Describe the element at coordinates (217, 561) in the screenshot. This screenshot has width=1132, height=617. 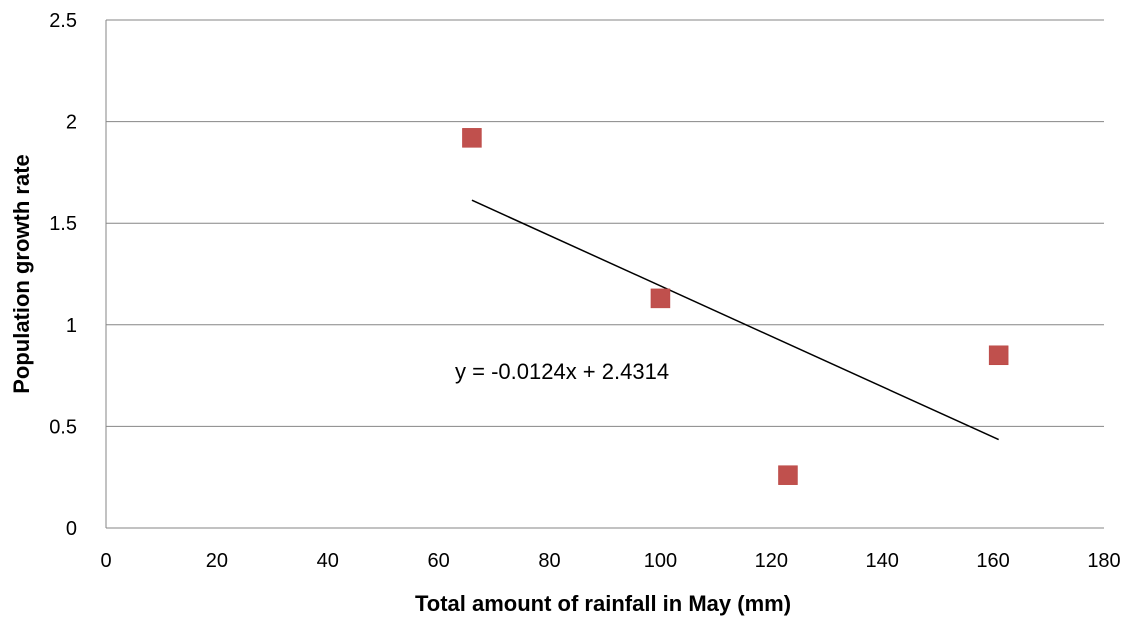
I see `x-tick-label: 20` at that location.